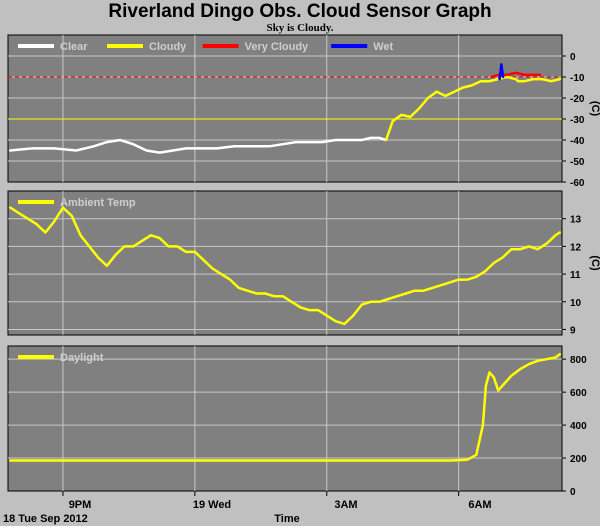  Describe the element at coordinates (578, 393) in the screenshot. I see `y-tick-label: 600` at that location.